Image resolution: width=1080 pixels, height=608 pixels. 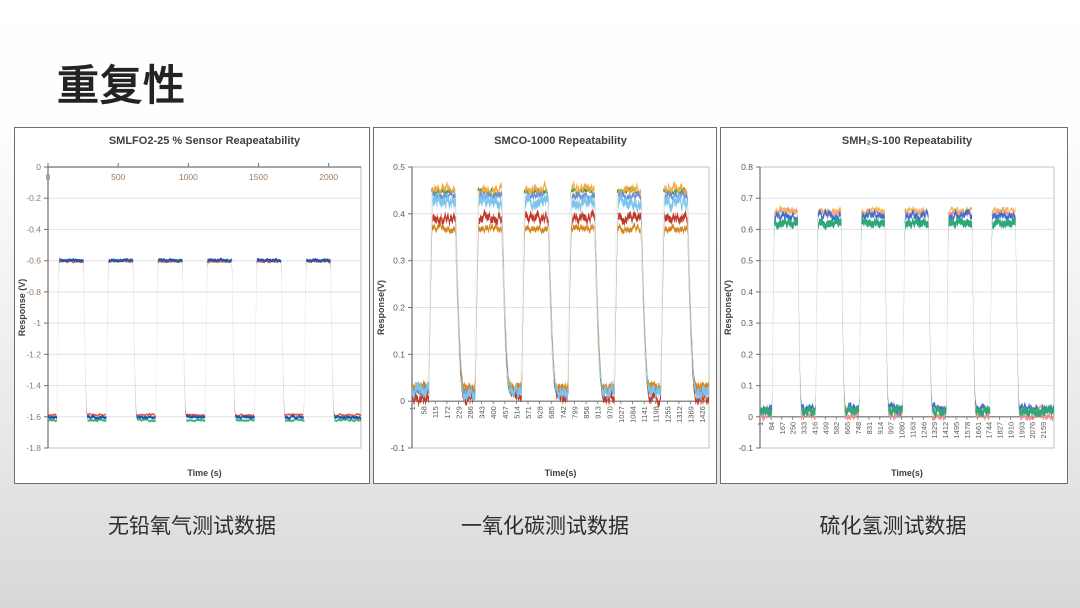 I want to click on svg-text: SMH₂S-100 Repeatability, so click(x=907, y=141).